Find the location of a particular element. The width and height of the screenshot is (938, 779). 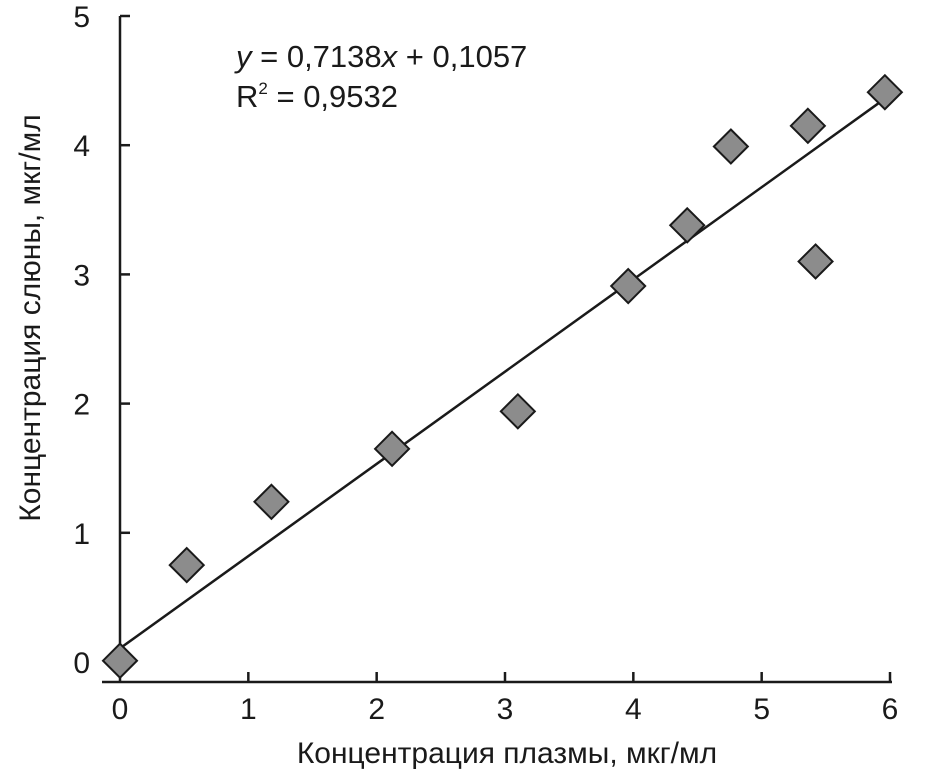

y-tick-label: 5 is located at coordinates (81, 17).